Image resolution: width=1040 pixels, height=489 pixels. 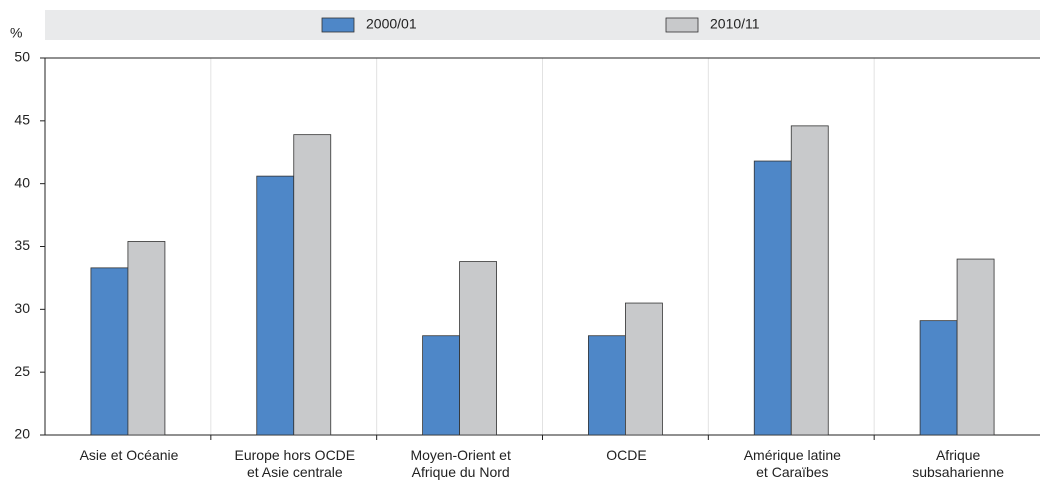 I want to click on y-tick-label: 40, so click(x=22, y=182).